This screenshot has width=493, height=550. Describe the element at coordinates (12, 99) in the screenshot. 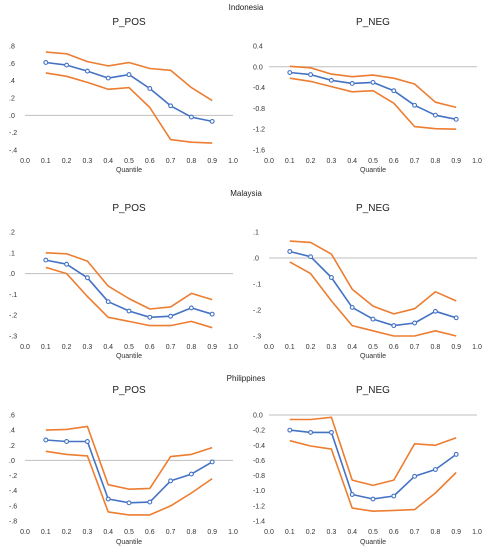

I see `y-tick-label: .2` at that location.